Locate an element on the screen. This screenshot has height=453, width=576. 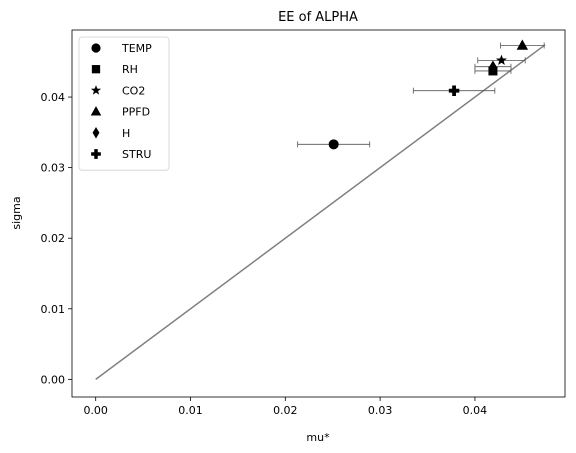
legend-label-ppfd: PPFD is located at coordinates (136, 112).